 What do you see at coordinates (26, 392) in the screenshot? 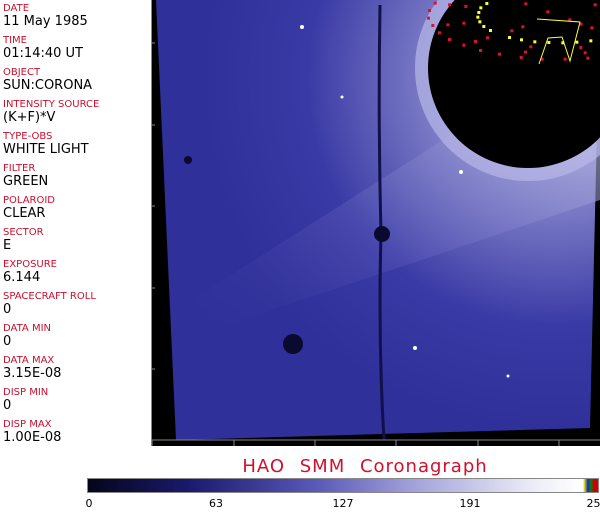
I see `info-label: DISP MIN` at bounding box center [26, 392].